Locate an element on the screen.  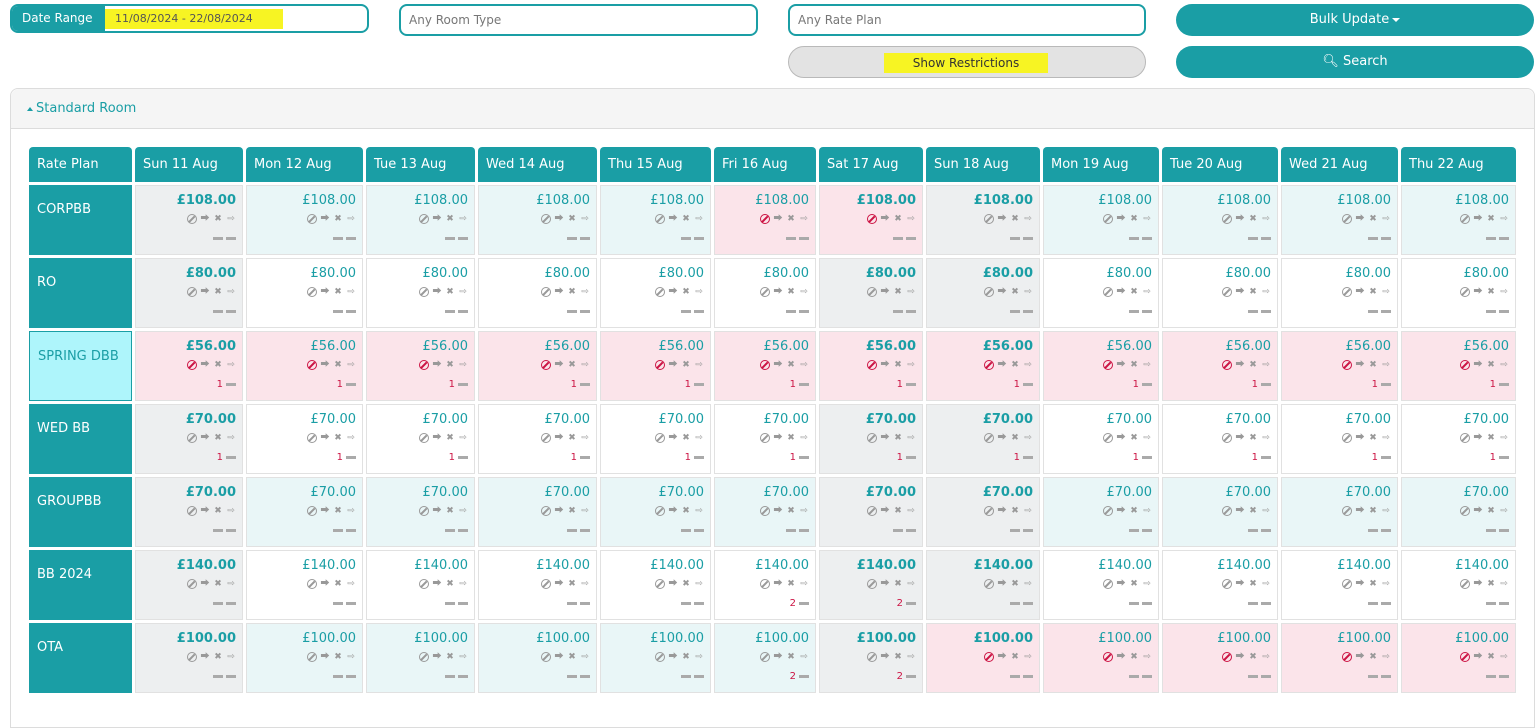
min-stay-value: 1 is located at coordinates (1016, 384).